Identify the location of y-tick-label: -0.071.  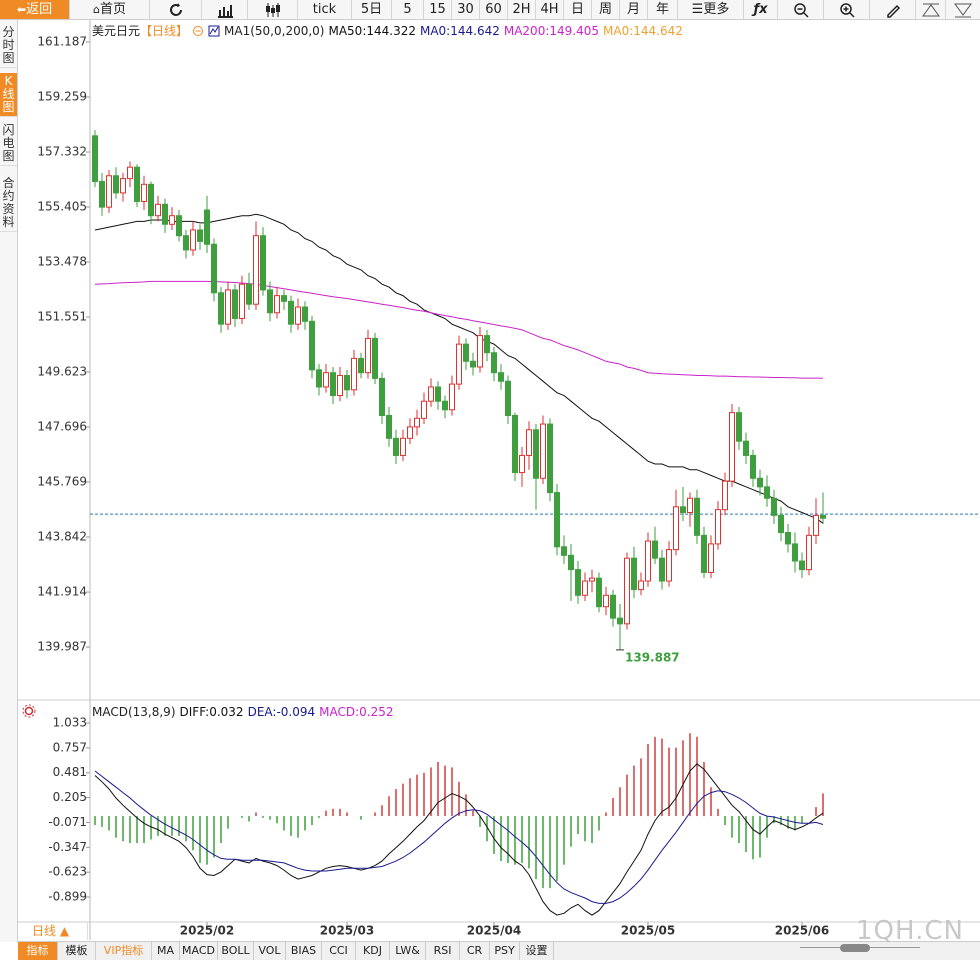
(67, 822).